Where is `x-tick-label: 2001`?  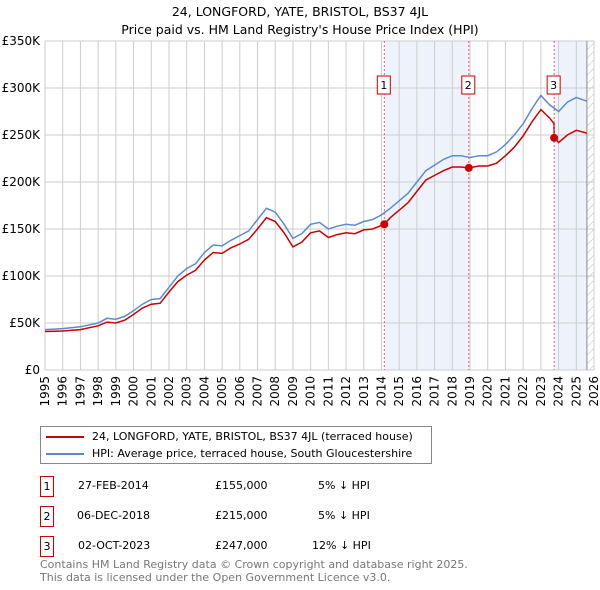 x-tick-label: 2001 is located at coordinates (151, 391).